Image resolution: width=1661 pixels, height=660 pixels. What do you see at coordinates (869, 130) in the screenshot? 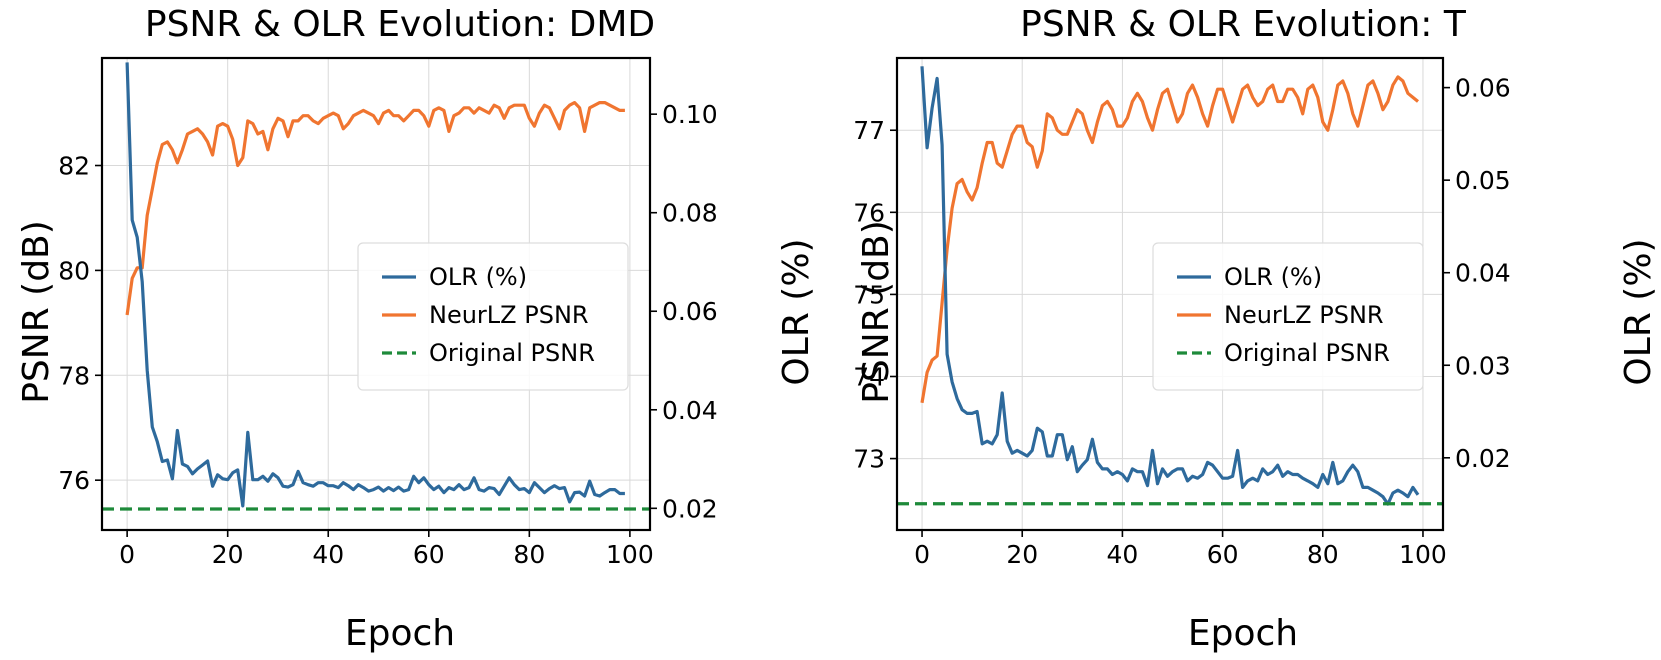
I see `y-tick-label: 77` at bounding box center [869, 130].